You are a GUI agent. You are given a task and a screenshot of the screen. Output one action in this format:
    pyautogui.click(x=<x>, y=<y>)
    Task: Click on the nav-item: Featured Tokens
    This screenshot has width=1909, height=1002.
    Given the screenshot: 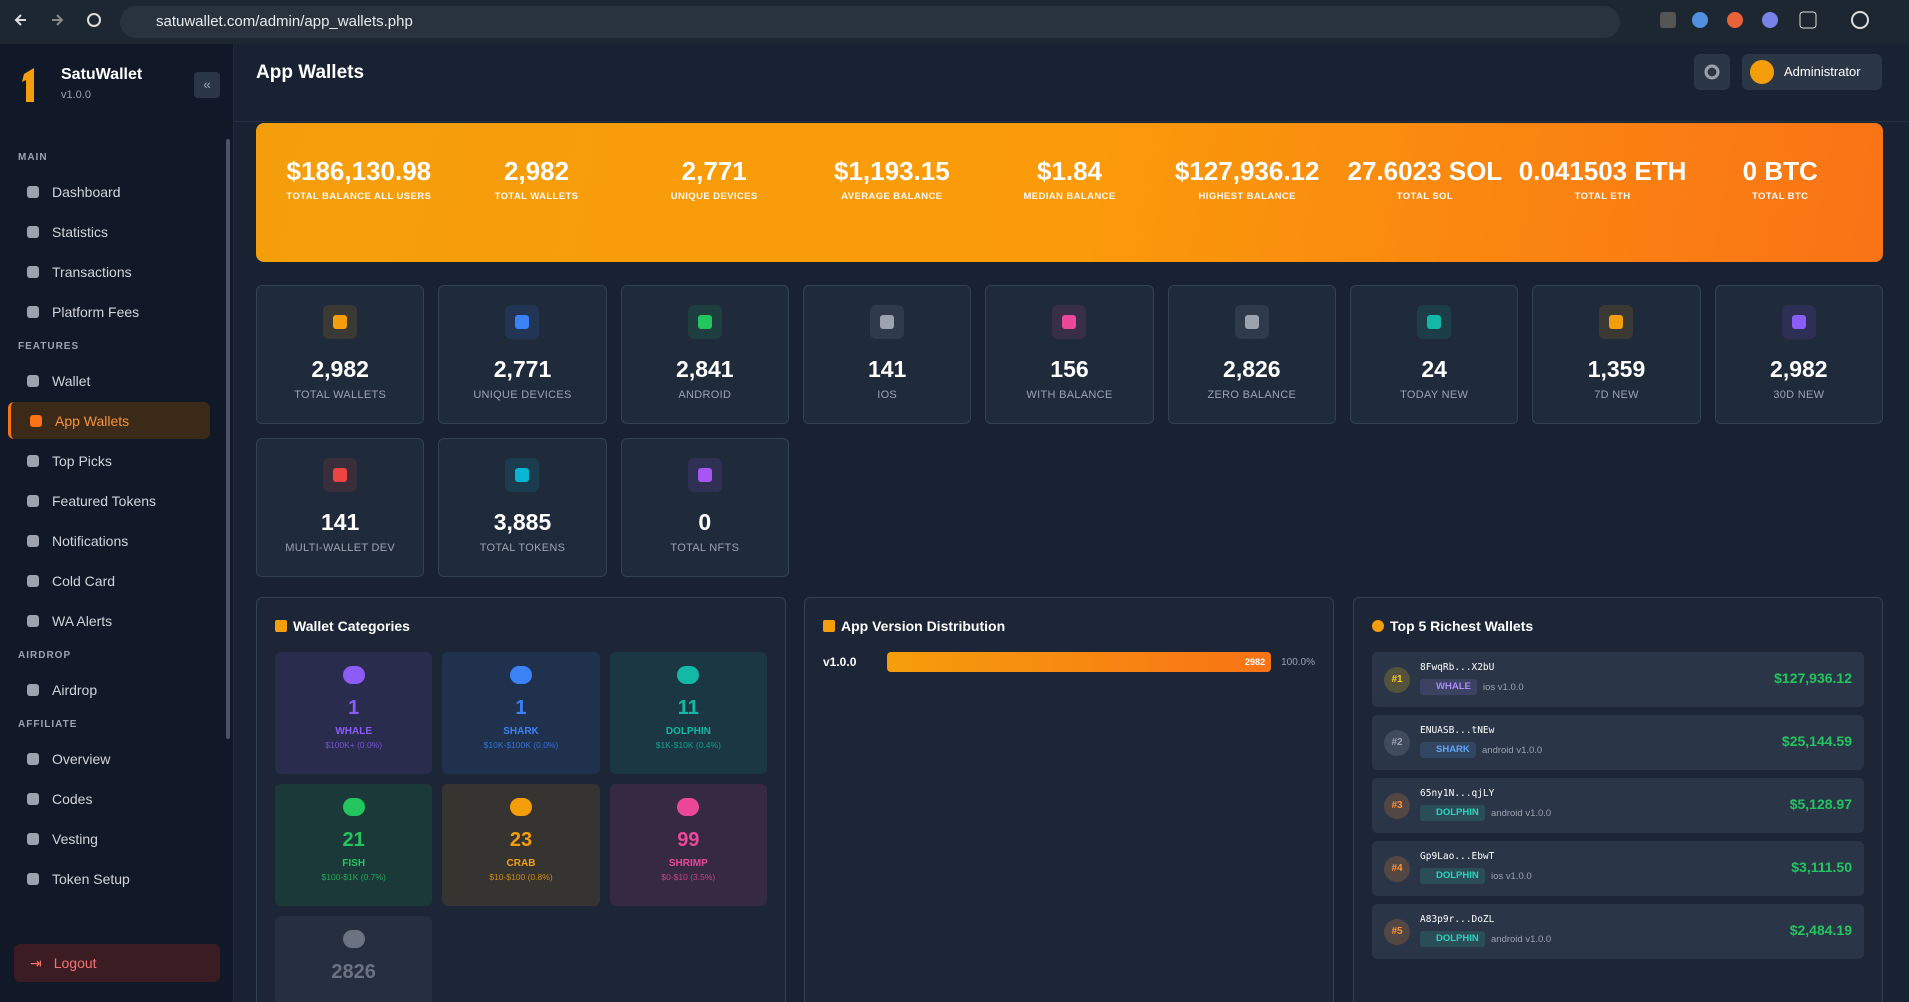 What is the action you would take?
    pyautogui.click(x=109, y=500)
    